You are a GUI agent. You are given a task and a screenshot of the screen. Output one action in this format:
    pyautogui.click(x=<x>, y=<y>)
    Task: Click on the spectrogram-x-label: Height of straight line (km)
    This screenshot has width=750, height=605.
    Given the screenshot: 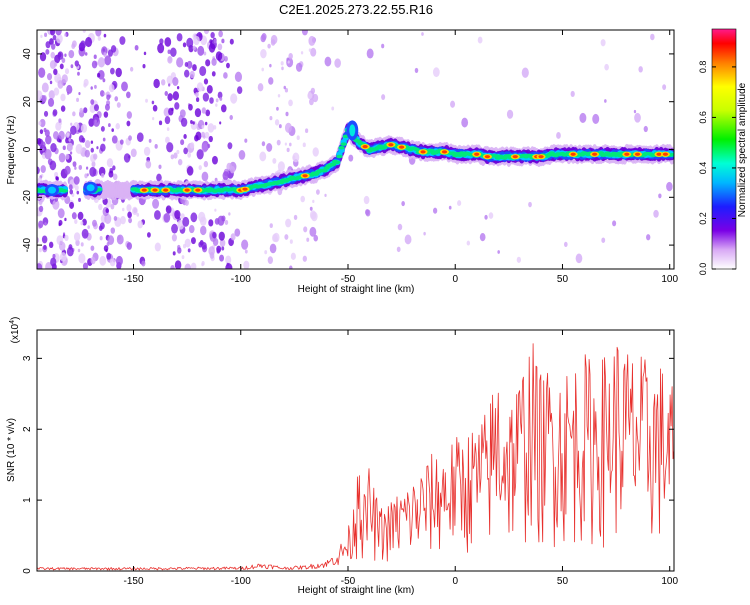 What is the action you would take?
    pyautogui.click(x=356, y=289)
    